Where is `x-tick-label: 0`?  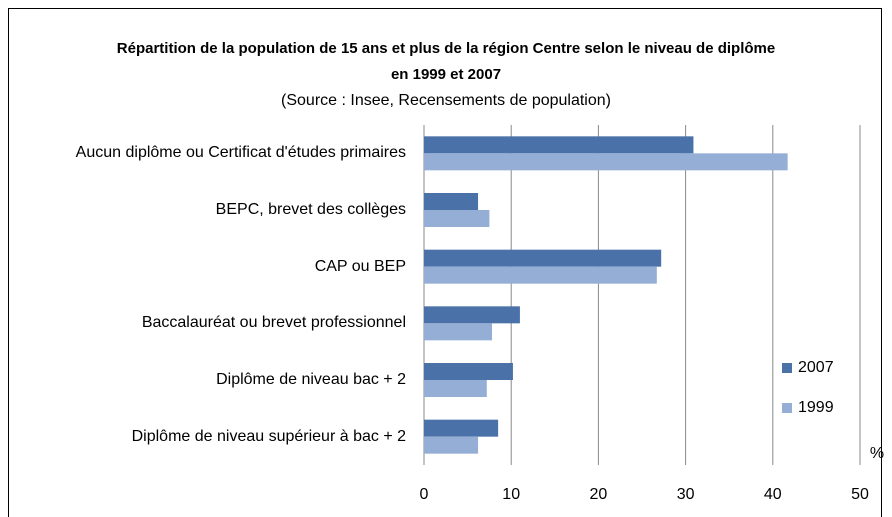
x-tick-label: 0 is located at coordinates (424, 494).